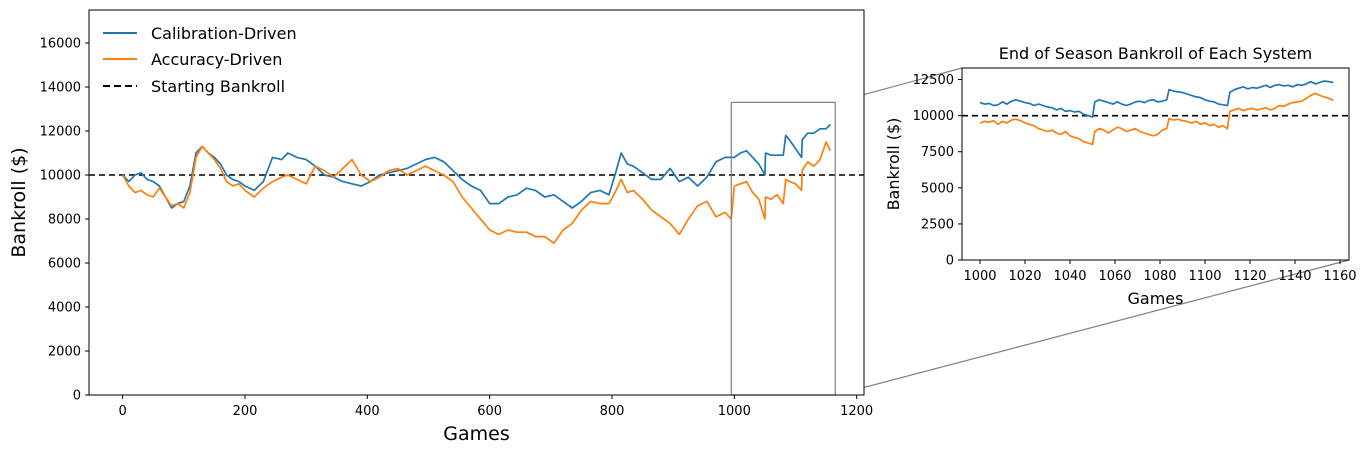 Image resolution: width=1367 pixels, height=454 pixels. What do you see at coordinates (367, 411) in the screenshot?
I see `main-x-tick-label: 400` at bounding box center [367, 411].